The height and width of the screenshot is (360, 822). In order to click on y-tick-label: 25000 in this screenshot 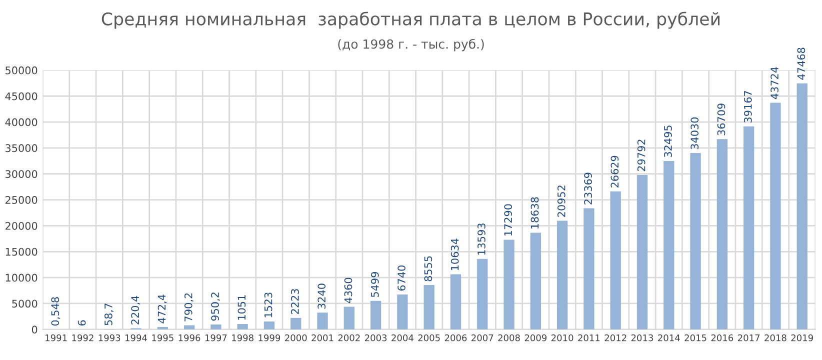, I will do `click(22, 200)`.